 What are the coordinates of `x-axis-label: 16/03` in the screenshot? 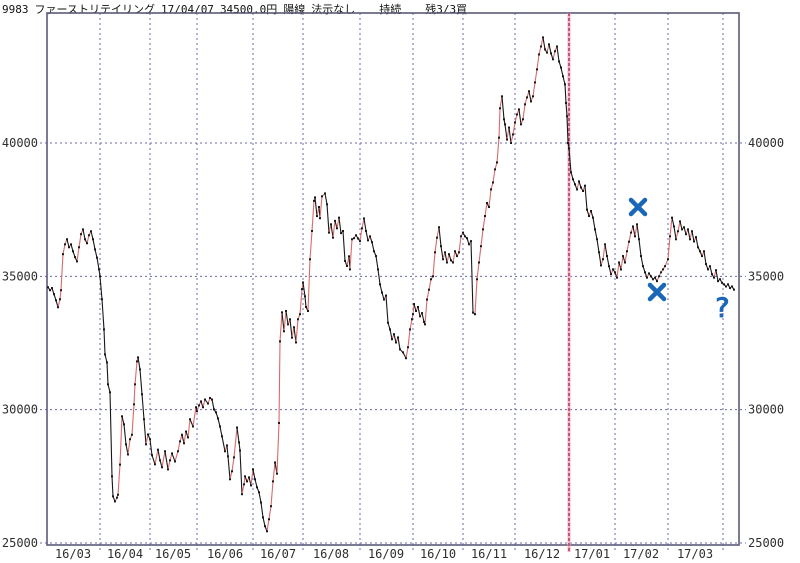 It's located at (73, 554).